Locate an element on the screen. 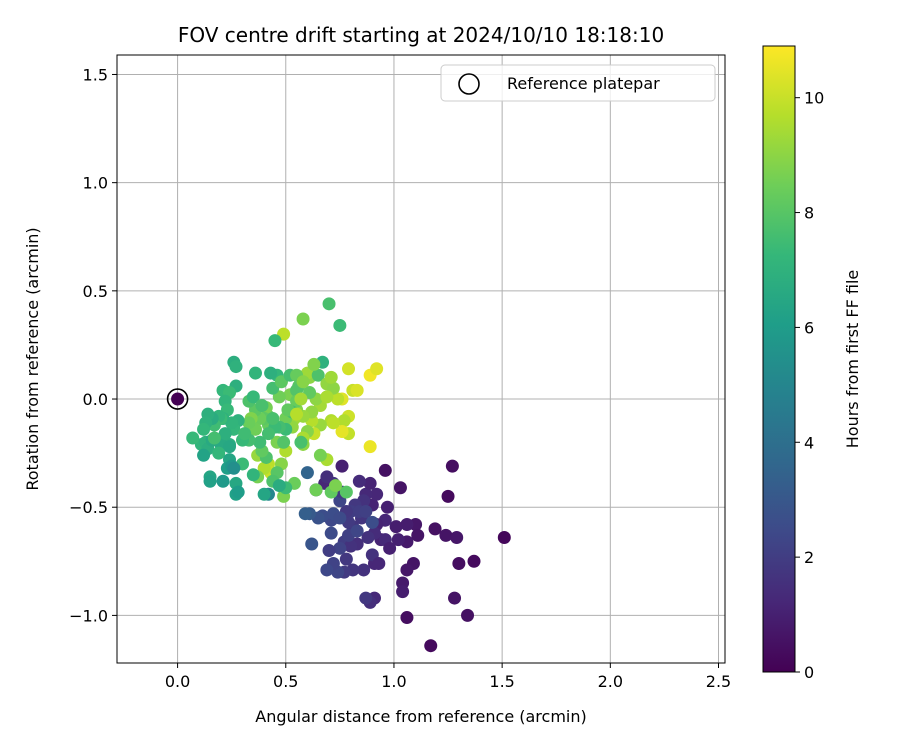 This screenshot has height=750, width=900. colorbar-label: Hours from first FF file is located at coordinates (852, 359).